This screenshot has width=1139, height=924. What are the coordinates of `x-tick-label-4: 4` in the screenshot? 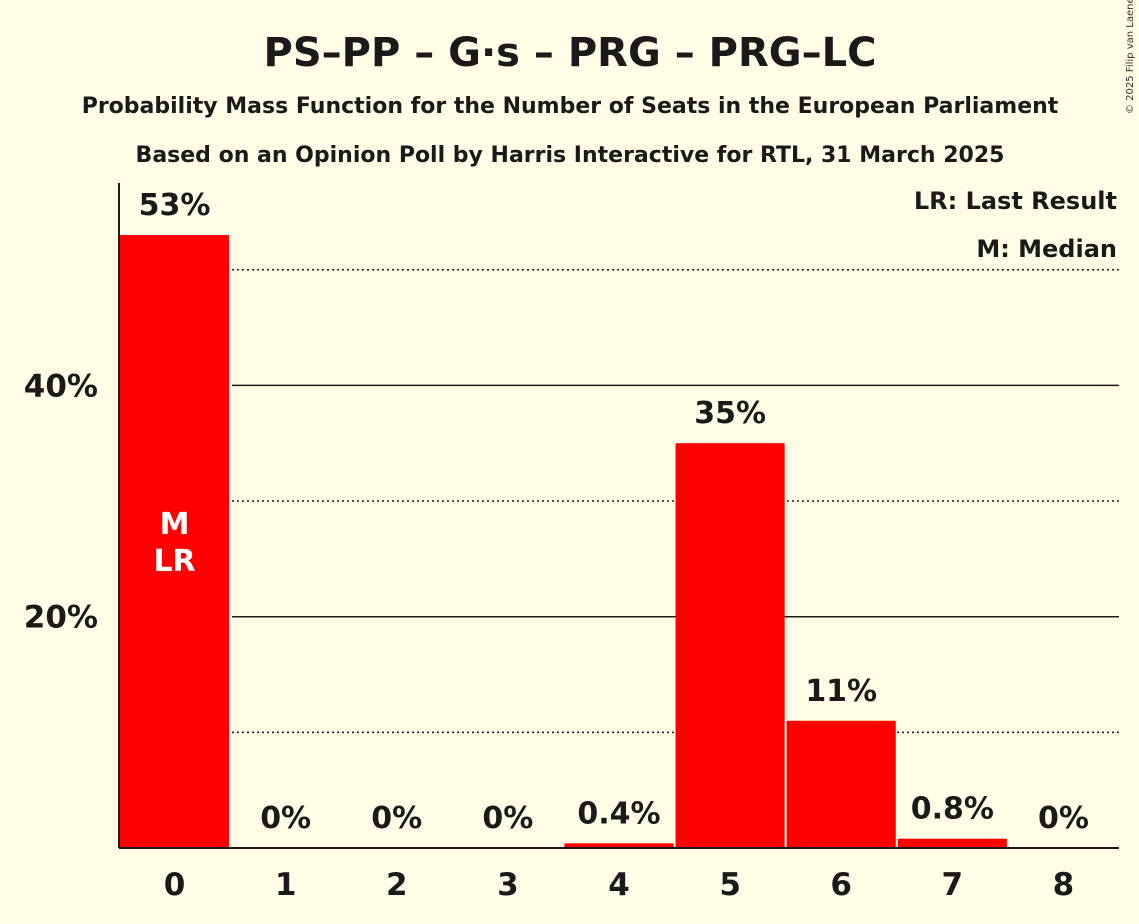 It's located at (619, 885).